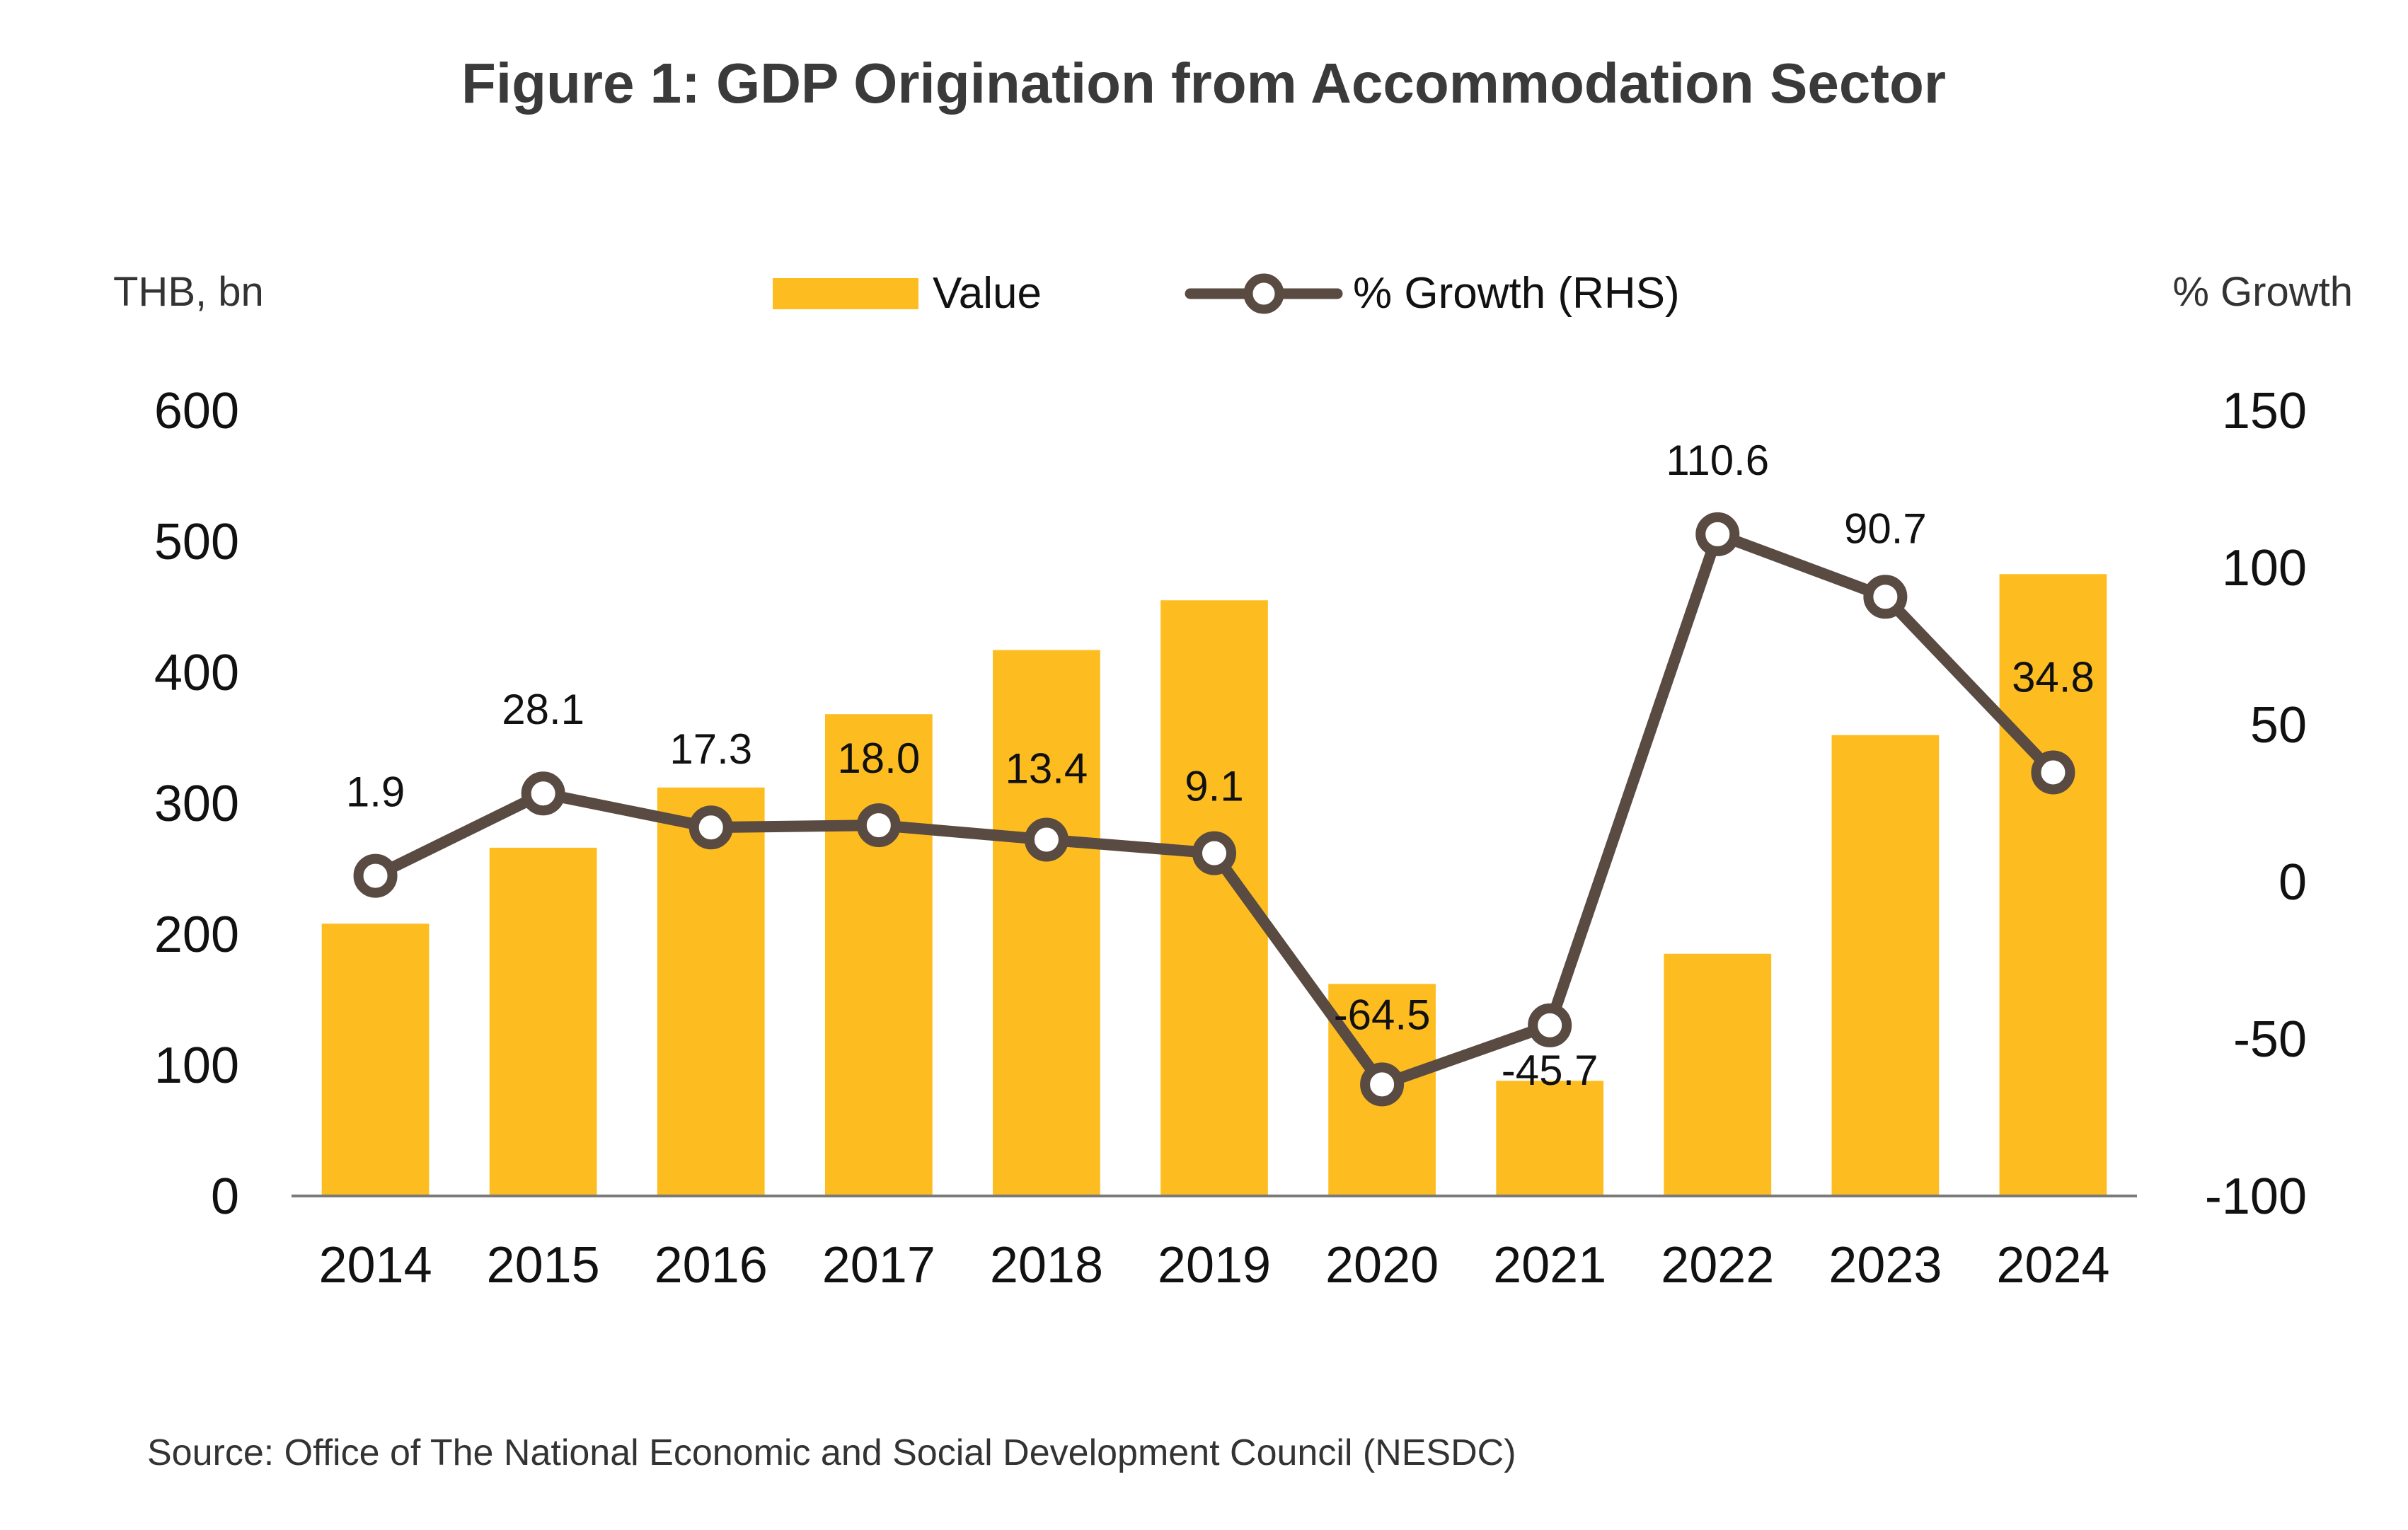 This screenshot has height=1530, width=2408. I want to click on left-tick-label: 300, so click(196, 804).